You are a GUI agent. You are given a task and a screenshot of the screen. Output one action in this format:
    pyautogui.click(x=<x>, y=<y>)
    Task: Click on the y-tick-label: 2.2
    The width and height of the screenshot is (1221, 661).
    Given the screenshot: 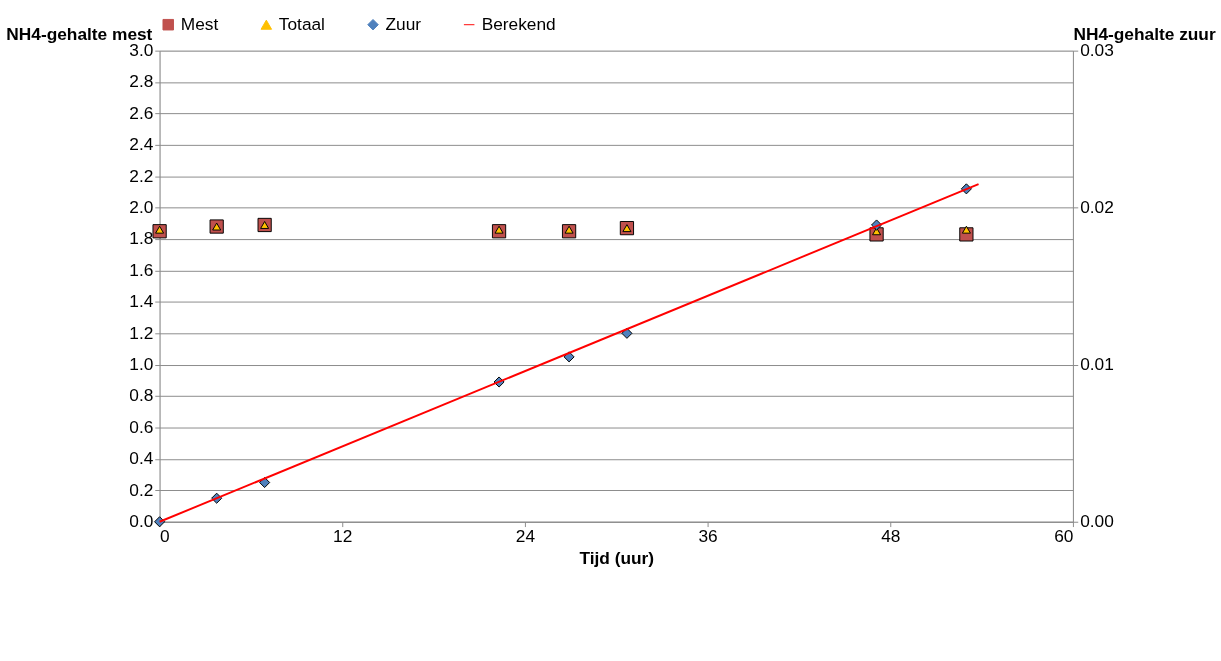 What is the action you would take?
    pyautogui.click(x=141, y=175)
    